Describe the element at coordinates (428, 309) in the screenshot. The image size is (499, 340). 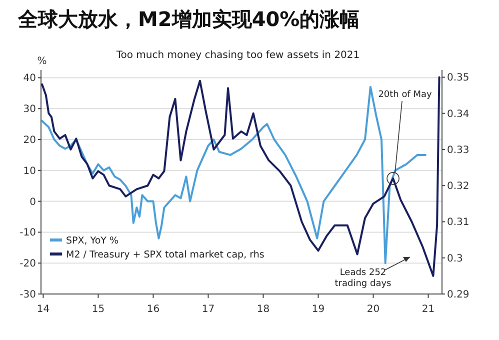
I see `x-tick-label: 21` at that location.